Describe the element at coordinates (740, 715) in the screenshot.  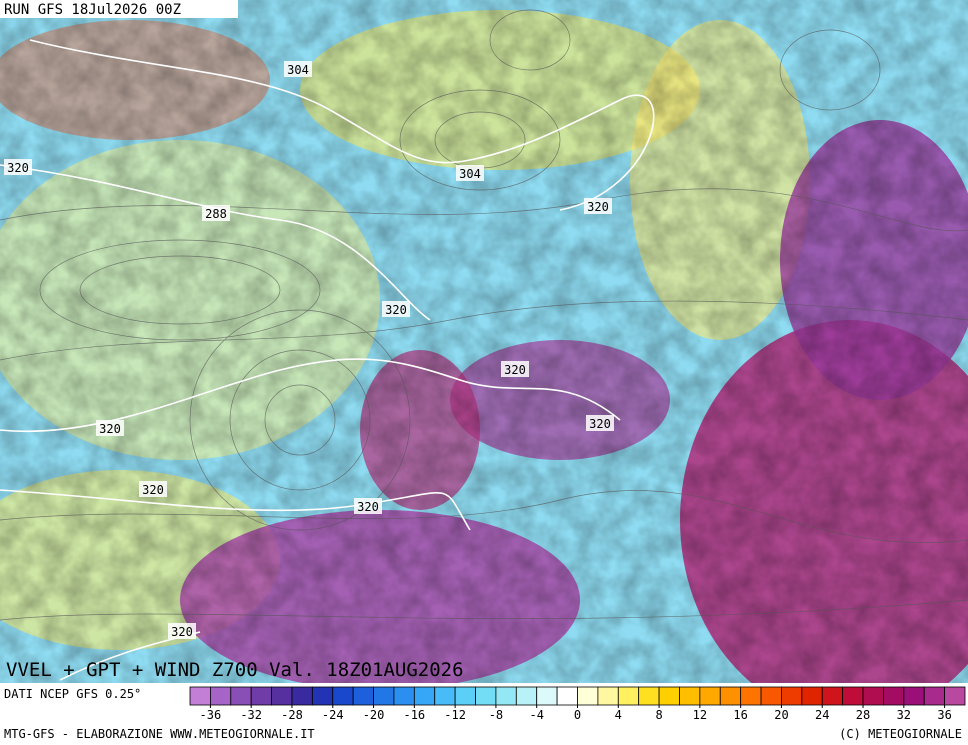
I see `colorbar-tick-label: 16` at that location.